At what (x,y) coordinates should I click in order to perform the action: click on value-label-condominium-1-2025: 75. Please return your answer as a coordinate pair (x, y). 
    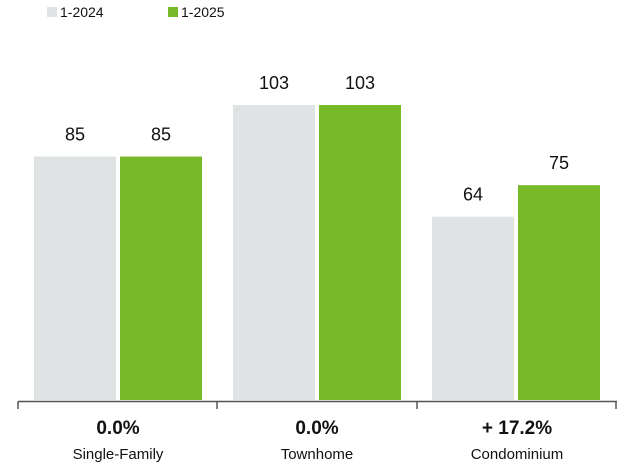
    Looking at the image, I should click on (559, 163).